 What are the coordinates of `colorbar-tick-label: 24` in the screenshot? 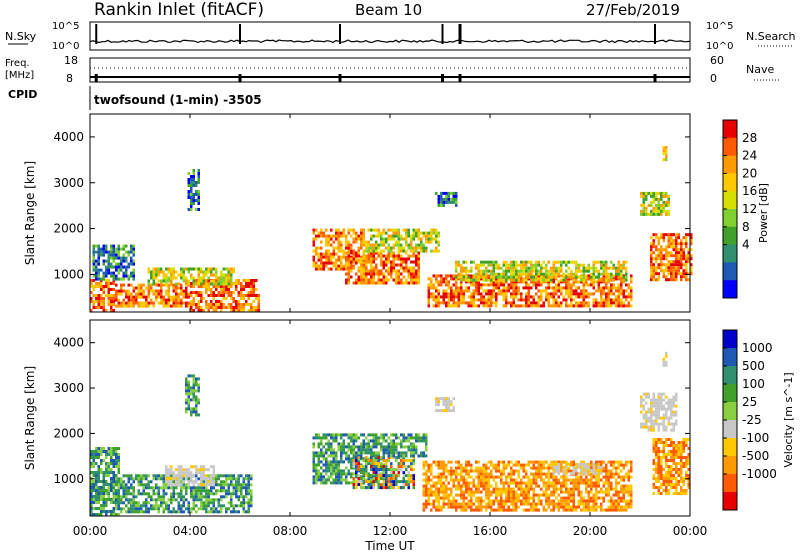 It's located at (749, 156).